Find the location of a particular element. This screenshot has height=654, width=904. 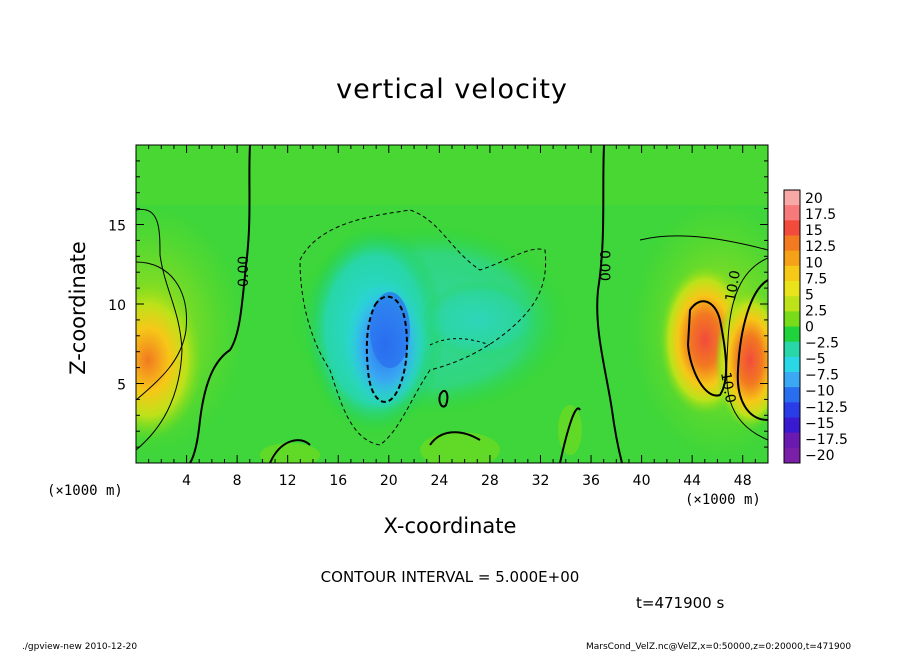

colorbar-label: −20 is located at coordinates (820, 456).